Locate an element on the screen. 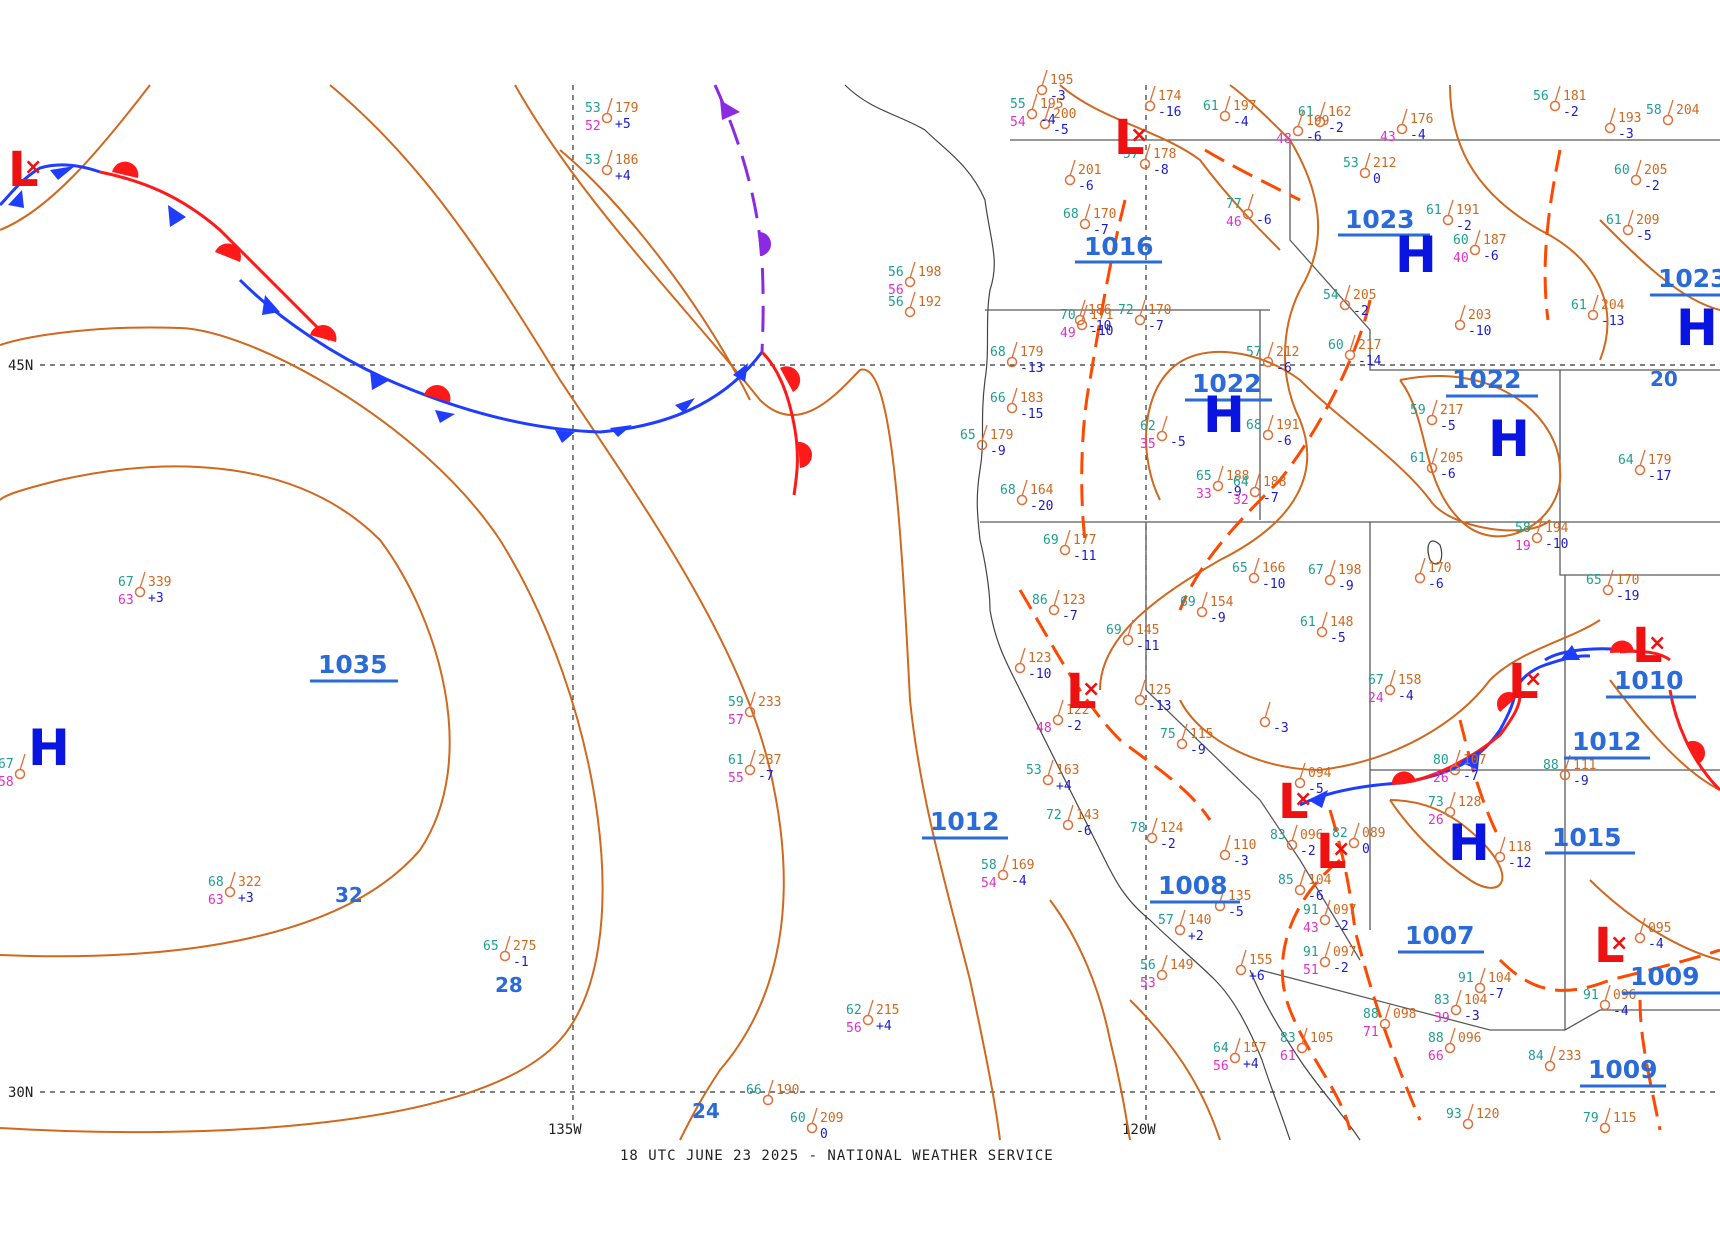  station-tendency: 0 is located at coordinates (1366, 849).